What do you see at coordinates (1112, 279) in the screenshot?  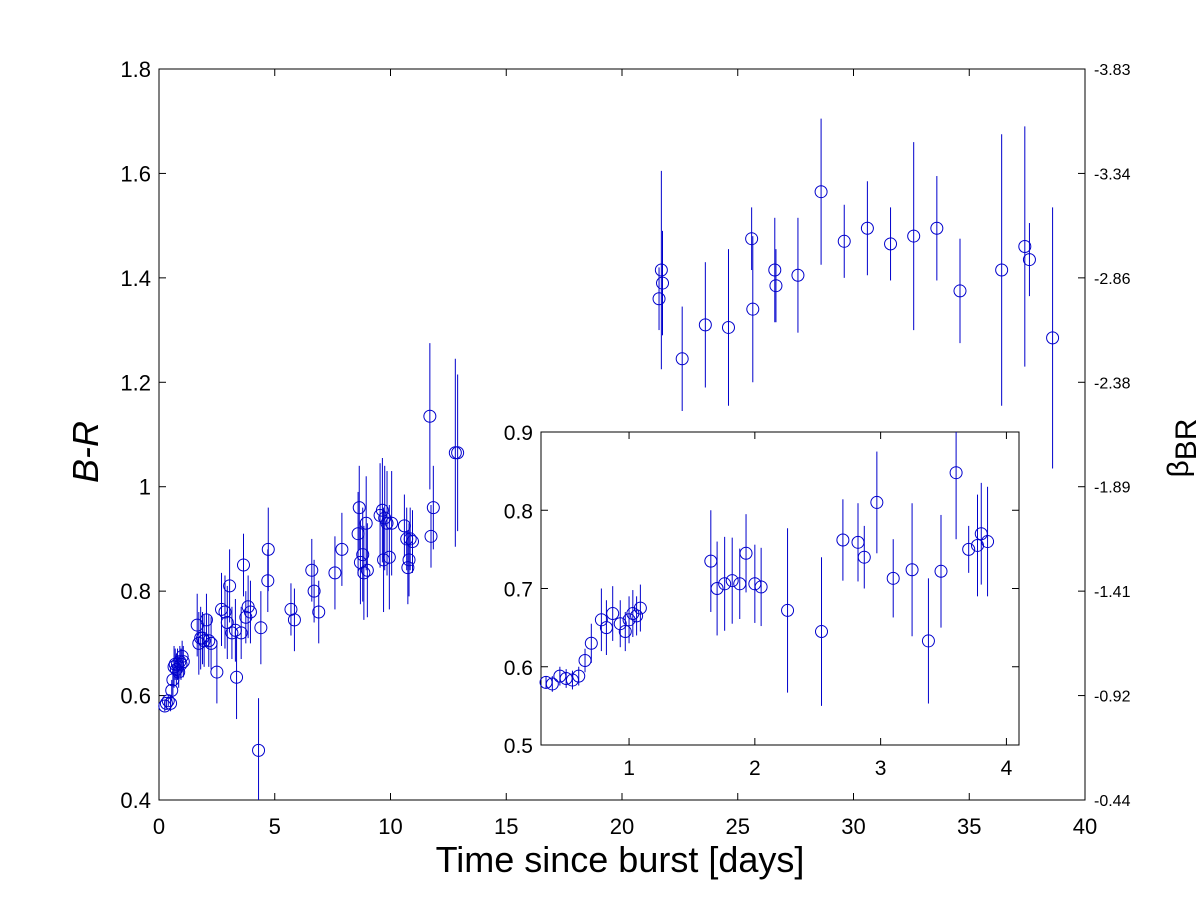 I see `right-y-tick-label: -2.86` at bounding box center [1112, 279].